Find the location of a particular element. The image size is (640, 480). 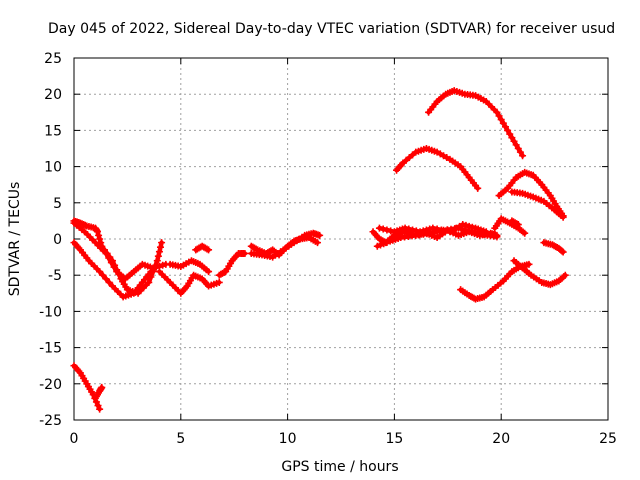

series-arc-u is located at coordinates (553, 247).